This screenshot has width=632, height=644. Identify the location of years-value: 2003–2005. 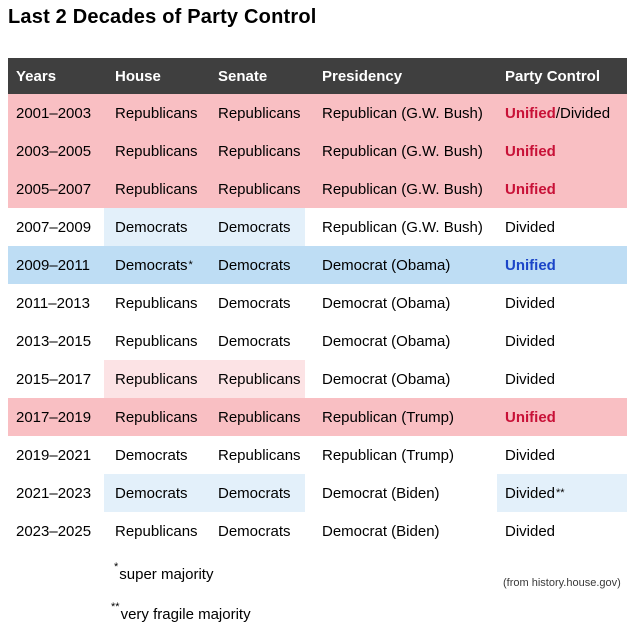
(54, 151).